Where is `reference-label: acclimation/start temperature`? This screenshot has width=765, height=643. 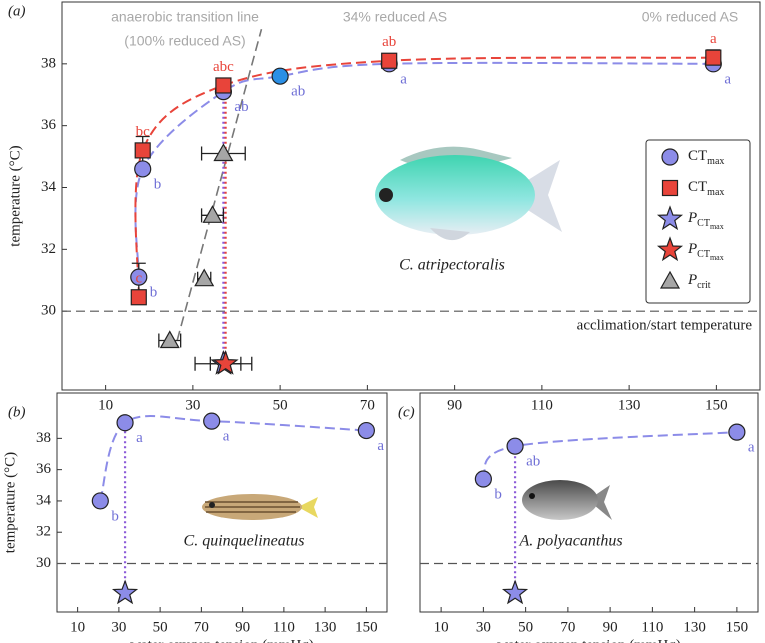 reference-label: acclimation/start temperature is located at coordinates (665, 326).